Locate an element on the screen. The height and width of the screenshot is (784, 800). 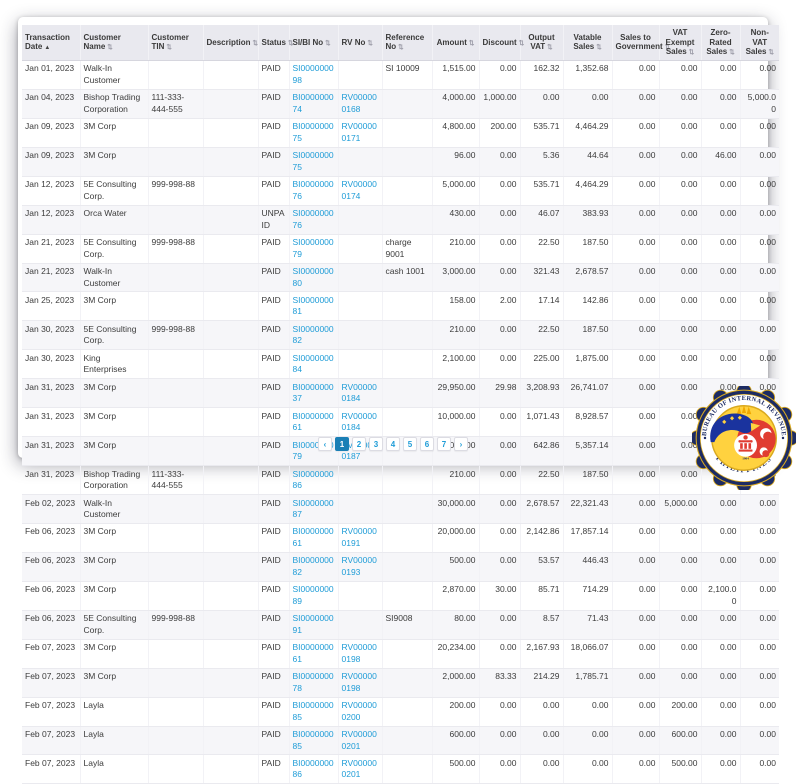
sibi-link: BI000000037 is located at coordinates (313, 392).